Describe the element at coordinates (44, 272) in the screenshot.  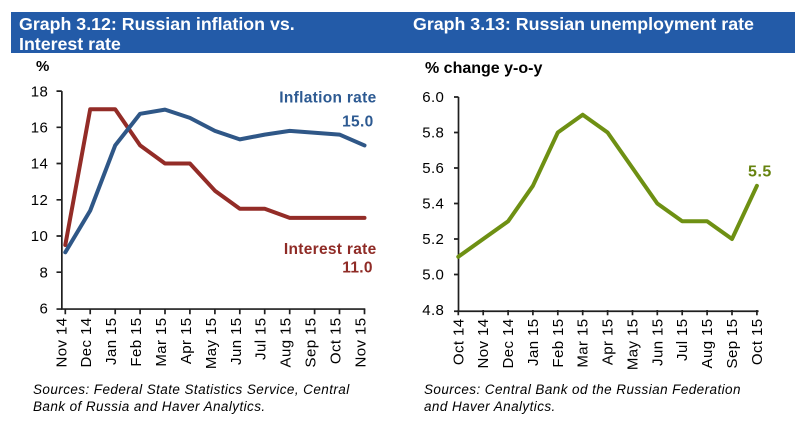
I see `svg-text: 8` at that location.